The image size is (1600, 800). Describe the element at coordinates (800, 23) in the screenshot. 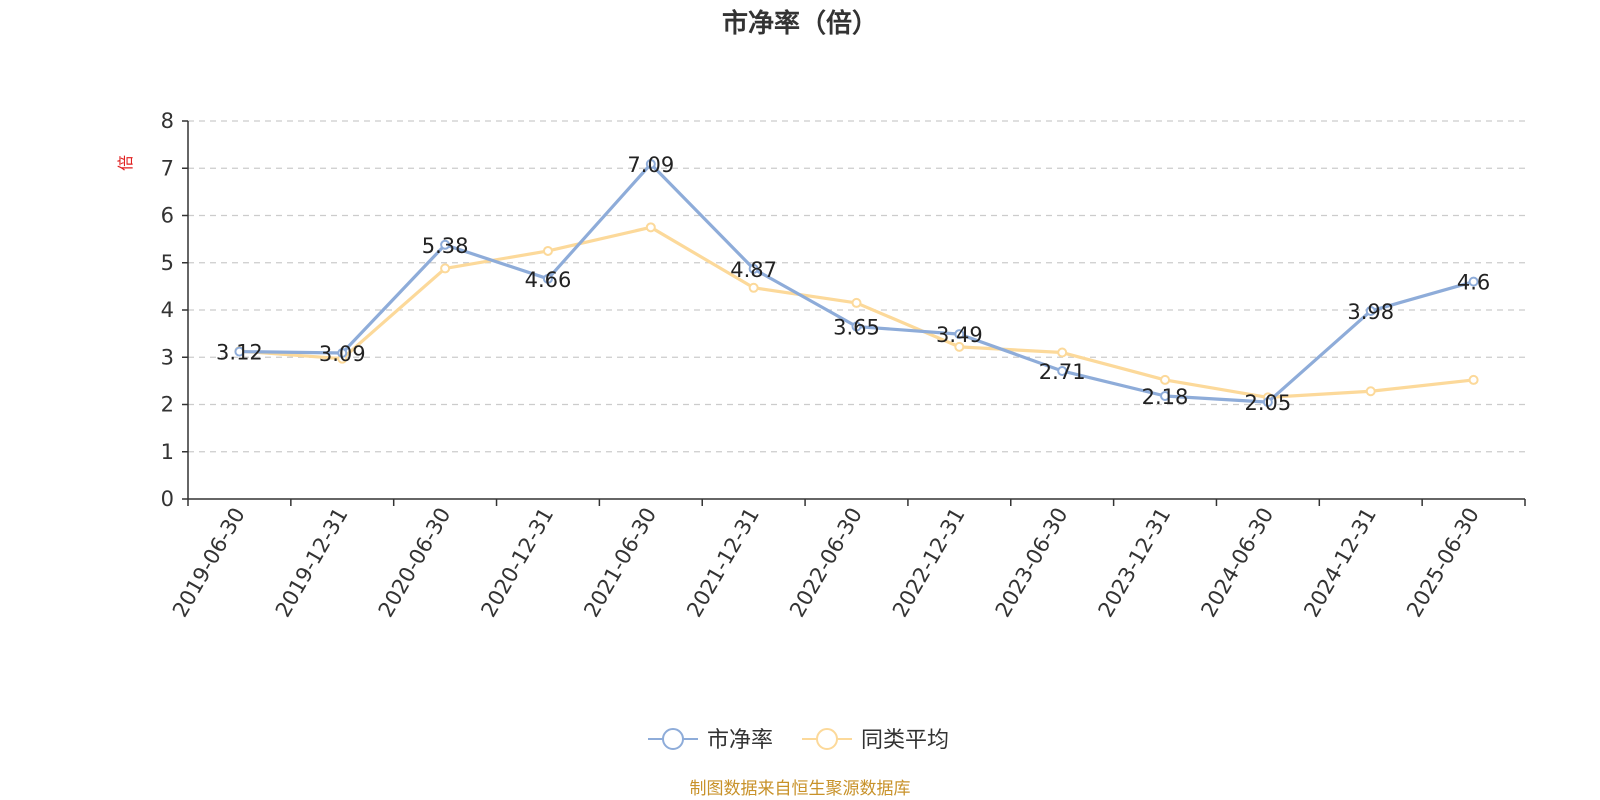

I see `chart-title: 市净率（倍）` at that location.